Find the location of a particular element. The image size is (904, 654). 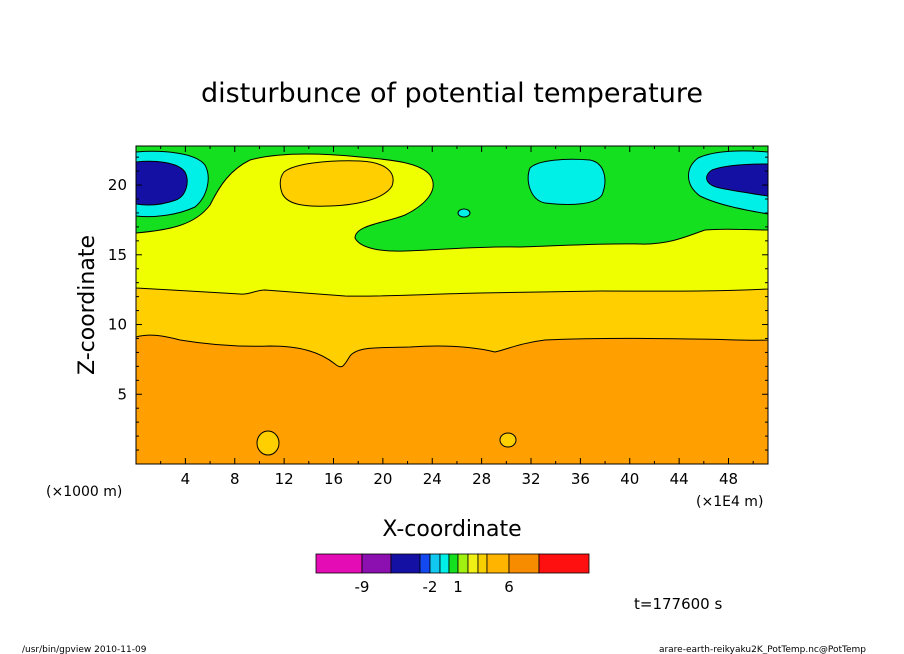

colorbar-tick-label: 6 is located at coordinates (509, 587).